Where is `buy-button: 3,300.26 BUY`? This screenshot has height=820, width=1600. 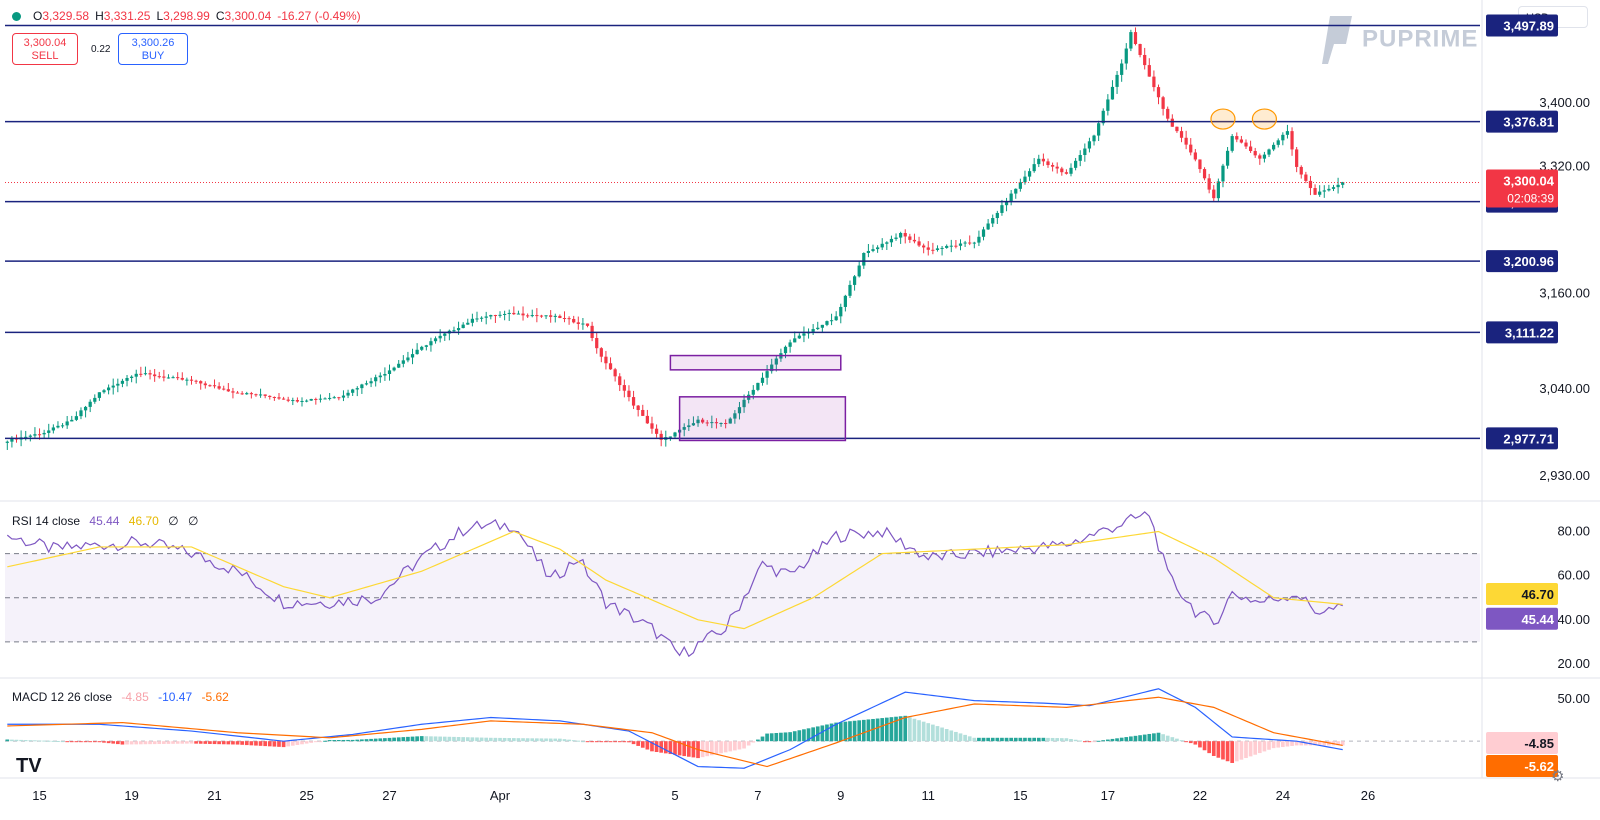 buy-button: 3,300.26 BUY is located at coordinates (153, 49).